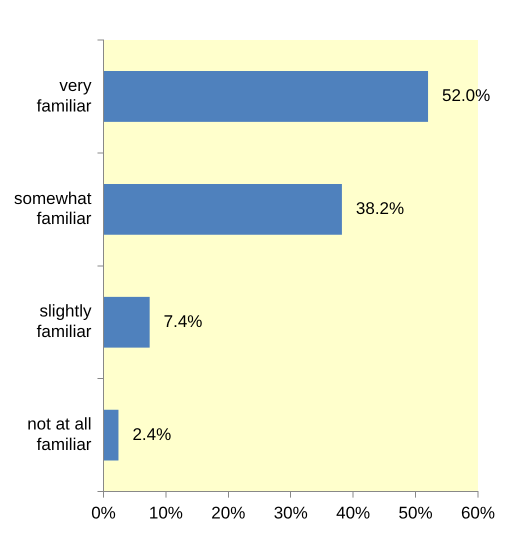 The height and width of the screenshot is (538, 509). Describe the element at coordinates (59, 434) in the screenshot. I see `y-tick-label: not at all familiar` at that location.